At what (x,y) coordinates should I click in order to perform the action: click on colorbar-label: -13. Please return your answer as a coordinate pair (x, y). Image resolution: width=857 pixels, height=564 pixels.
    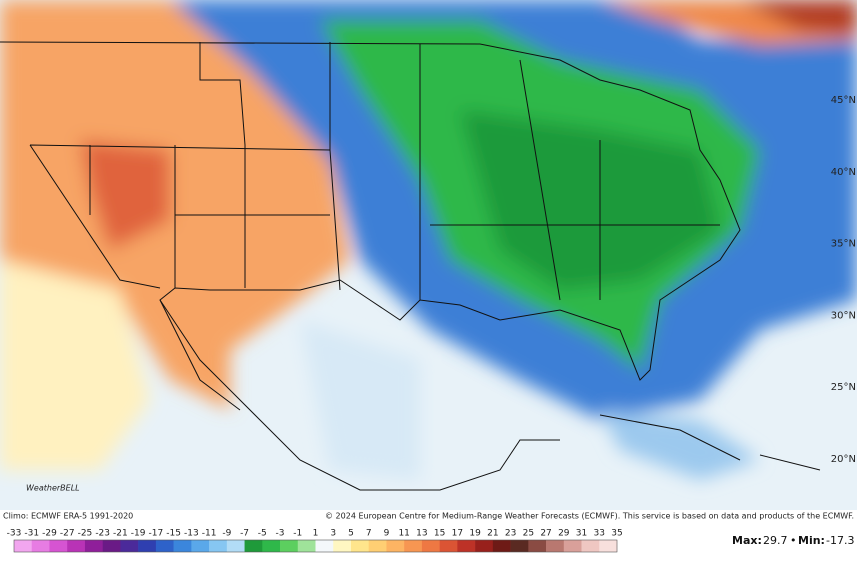
    Looking at the image, I should click on (191, 534).